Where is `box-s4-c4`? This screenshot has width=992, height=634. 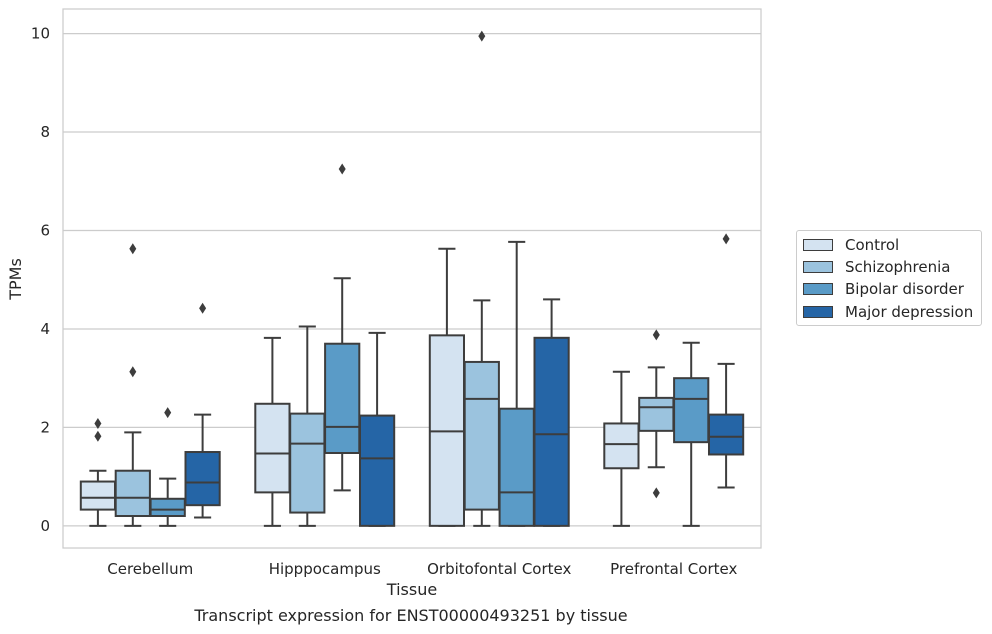 box-s4-c4 is located at coordinates (726, 434).